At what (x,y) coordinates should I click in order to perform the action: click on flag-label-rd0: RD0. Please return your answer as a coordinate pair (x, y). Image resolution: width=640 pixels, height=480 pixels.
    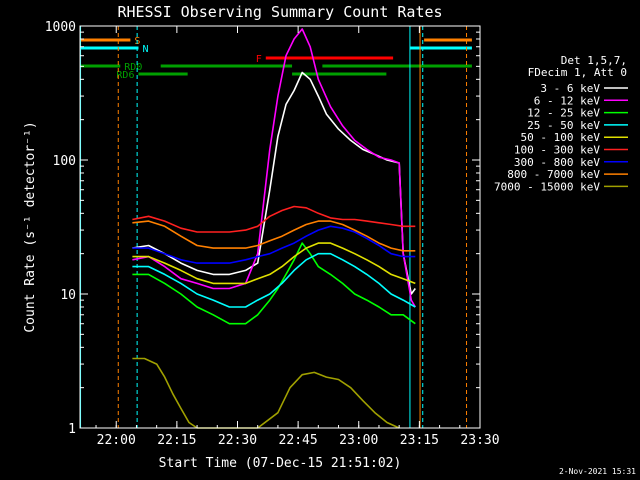
    Looking at the image, I should click on (133, 67).